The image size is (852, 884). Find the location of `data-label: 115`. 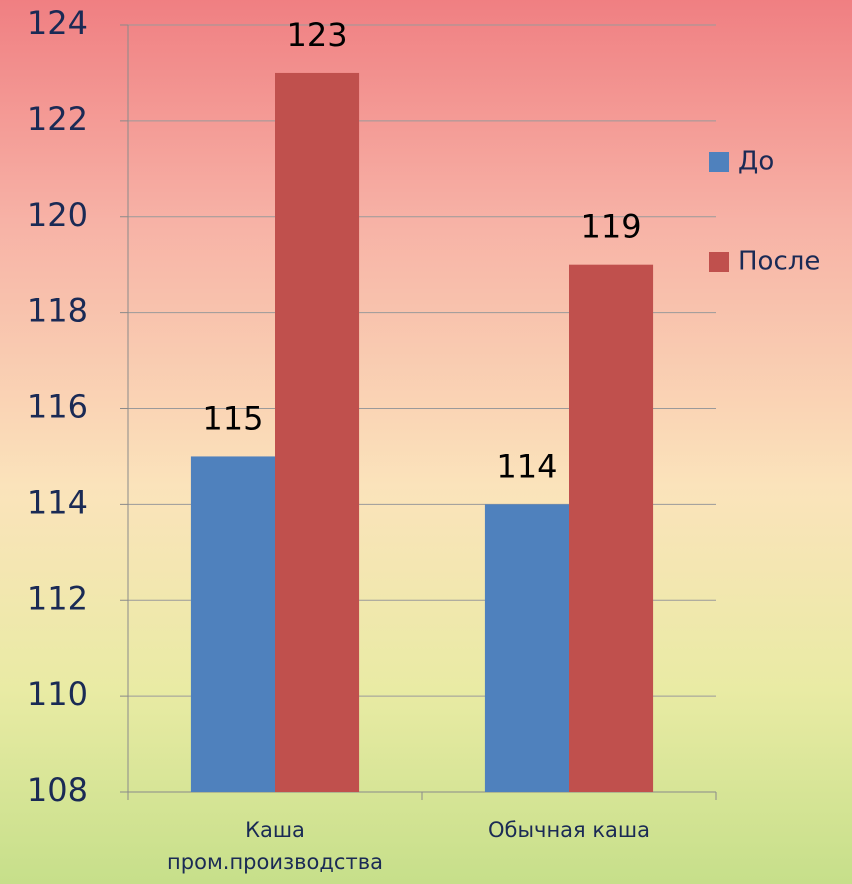

data-label: 115 is located at coordinates (232, 418).